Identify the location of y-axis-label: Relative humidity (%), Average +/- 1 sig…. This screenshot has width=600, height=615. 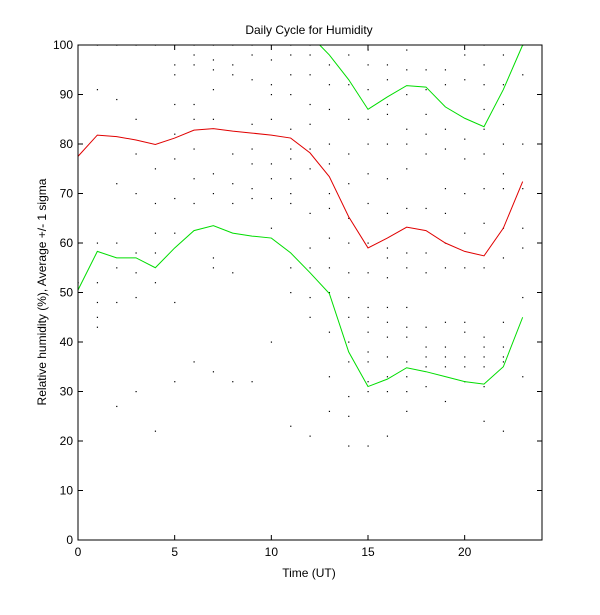
(42, 291).